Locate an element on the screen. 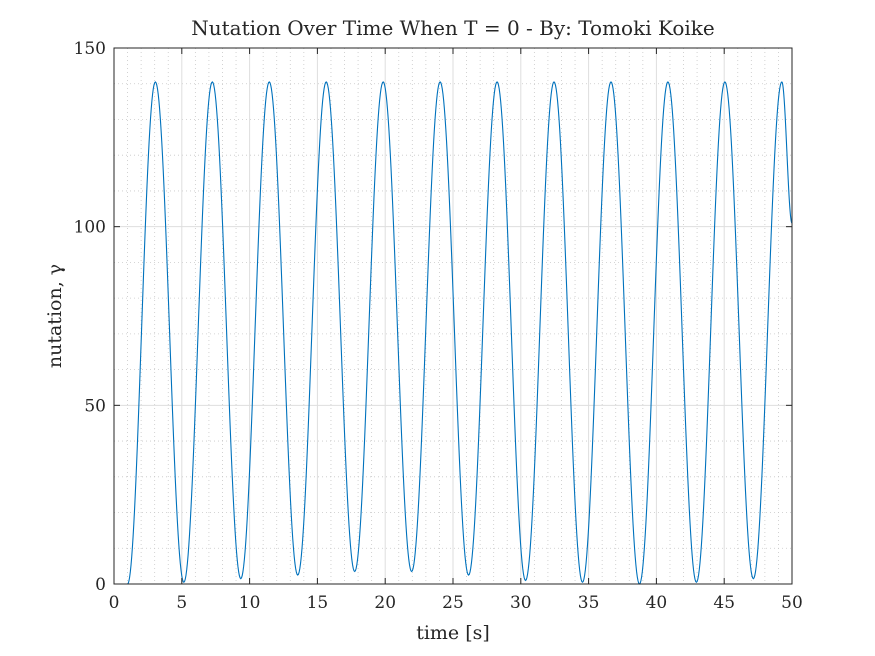 The image size is (875, 656). y-tick-labels: 0 50 100 150 is located at coordinates (90, 317).